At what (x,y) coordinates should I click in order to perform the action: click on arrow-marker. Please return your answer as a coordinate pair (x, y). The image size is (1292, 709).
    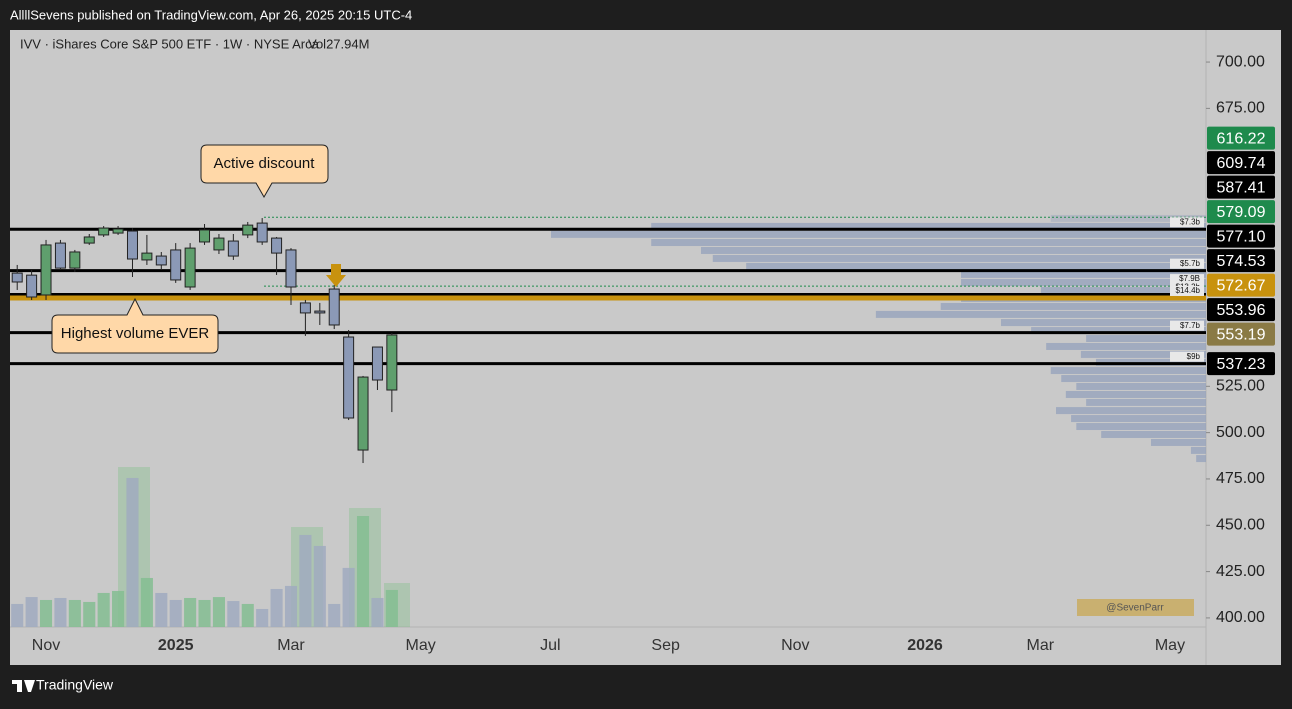
    Looking at the image, I should click on (336, 275).